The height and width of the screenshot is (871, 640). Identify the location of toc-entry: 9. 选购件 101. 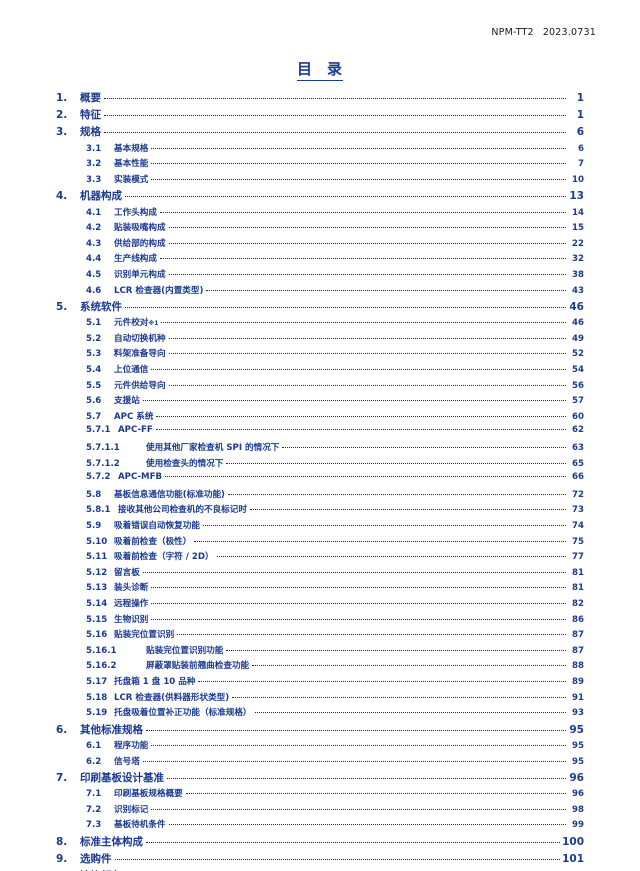
(320, 859).